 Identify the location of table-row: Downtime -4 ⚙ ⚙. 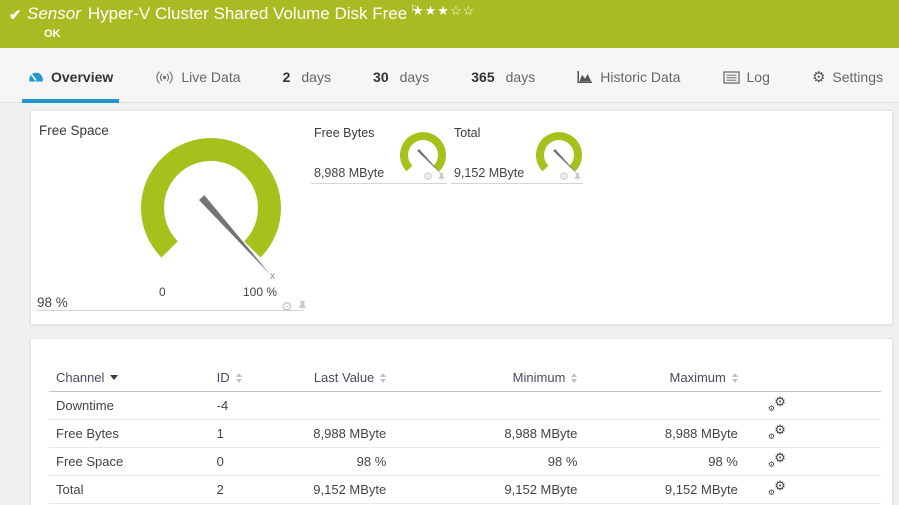
(465, 405).